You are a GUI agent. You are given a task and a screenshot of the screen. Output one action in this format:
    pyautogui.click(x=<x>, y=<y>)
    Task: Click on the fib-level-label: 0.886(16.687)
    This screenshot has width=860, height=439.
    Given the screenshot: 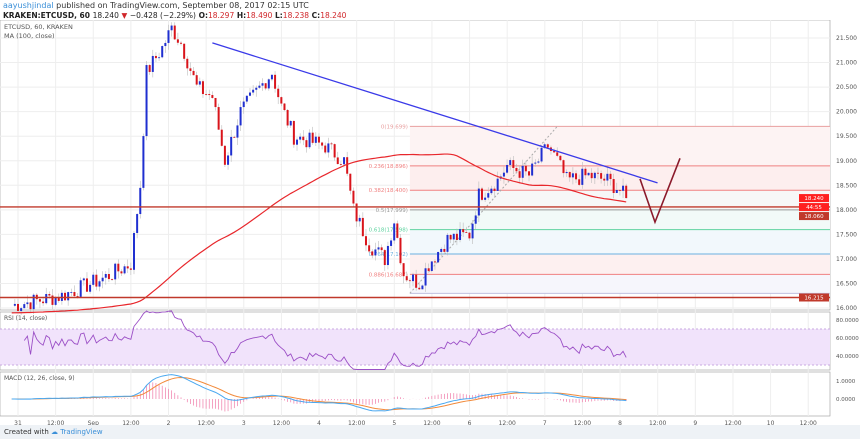 What is the action you would take?
    pyautogui.click(x=388, y=275)
    